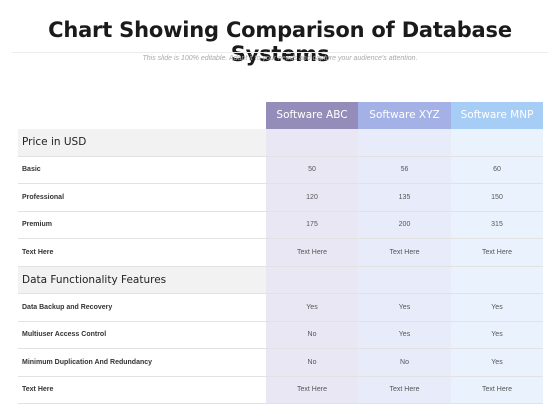 The height and width of the screenshot is (420, 560). I want to click on table-row: Multiuser Access Control No Yes Yes, so click(280, 335).